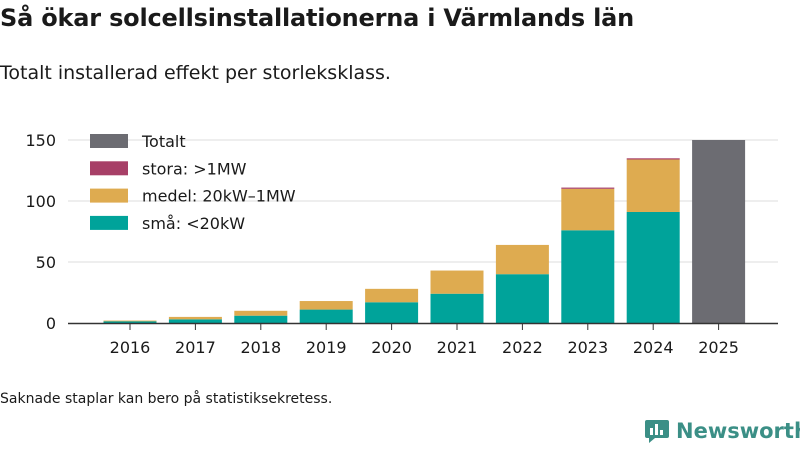 The height and width of the screenshot is (450, 800). What do you see at coordinates (193, 223) in the screenshot?
I see `legend-label-3: små: <20kW` at bounding box center [193, 223].